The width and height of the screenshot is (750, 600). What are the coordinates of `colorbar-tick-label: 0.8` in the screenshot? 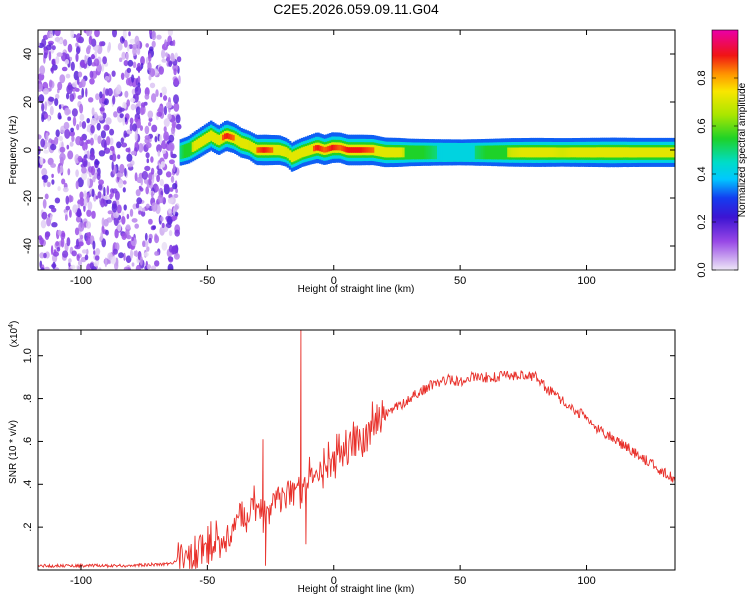 It's located at (702, 77).